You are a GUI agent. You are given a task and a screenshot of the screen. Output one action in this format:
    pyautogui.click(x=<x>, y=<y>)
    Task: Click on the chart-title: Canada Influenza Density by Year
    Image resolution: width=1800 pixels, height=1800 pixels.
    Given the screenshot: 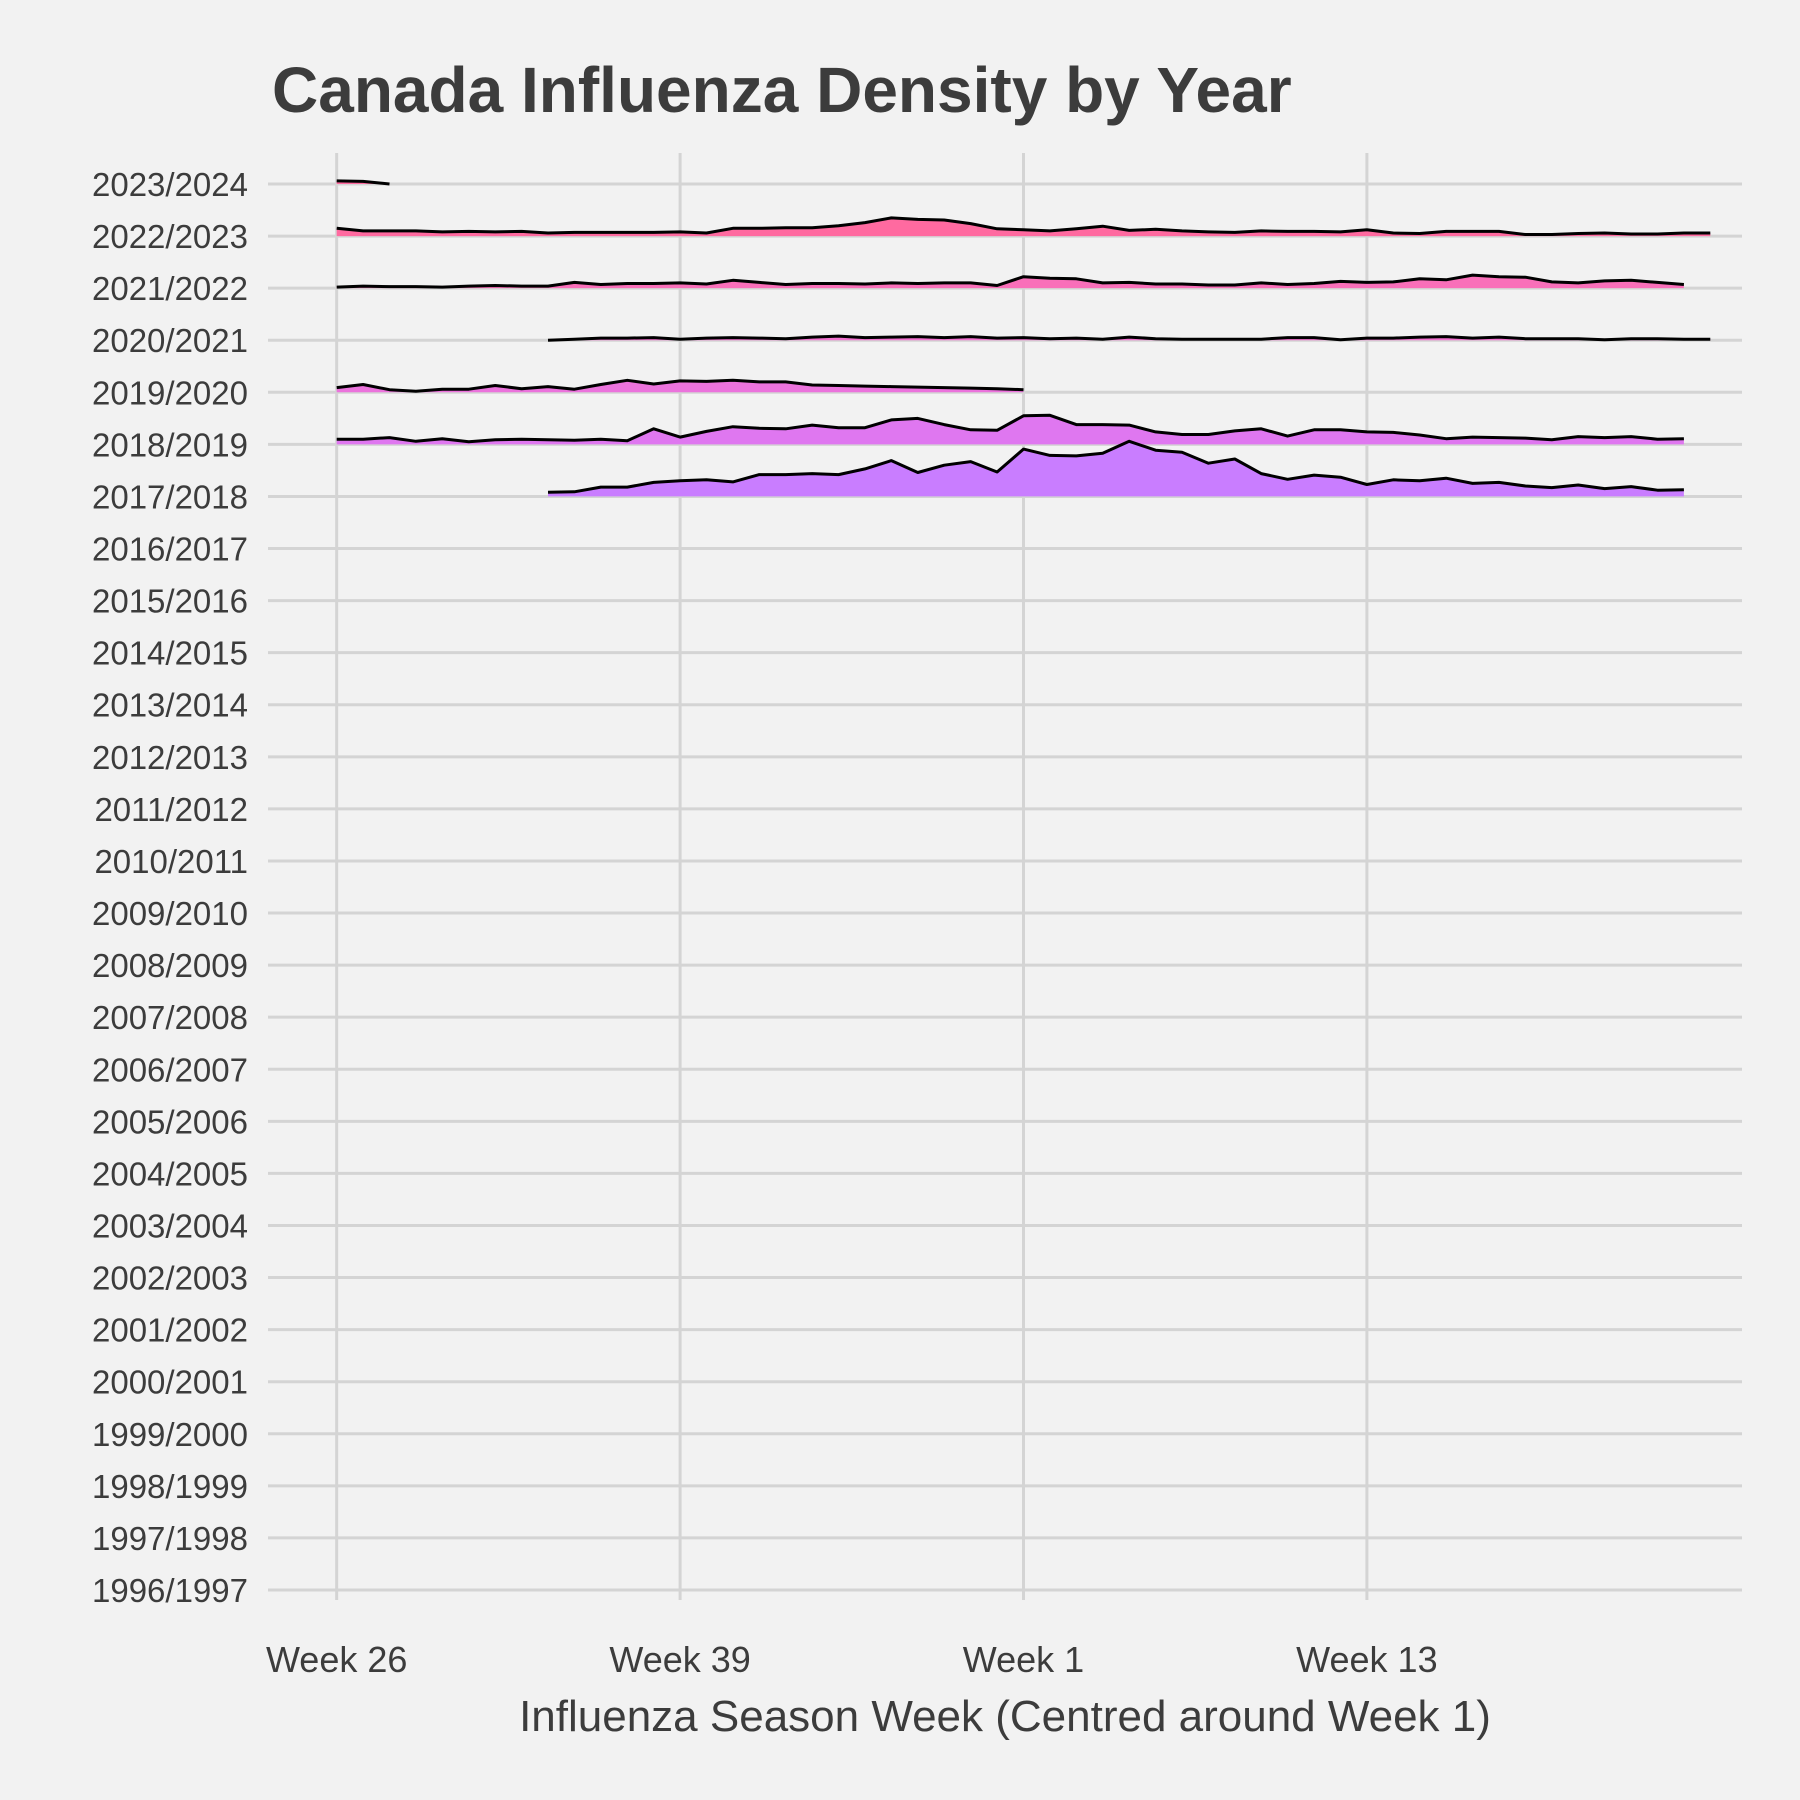 What is the action you would take?
    pyautogui.click(x=782, y=90)
    